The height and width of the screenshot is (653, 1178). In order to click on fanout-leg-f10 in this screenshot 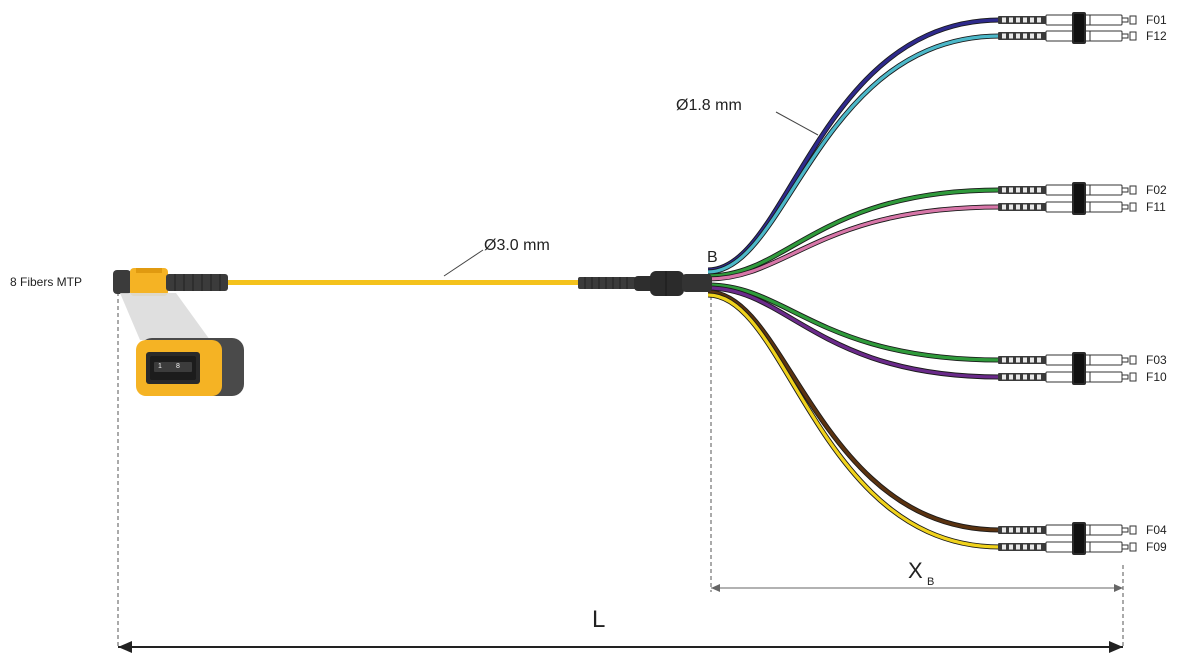, I will do `click(854, 332)`.